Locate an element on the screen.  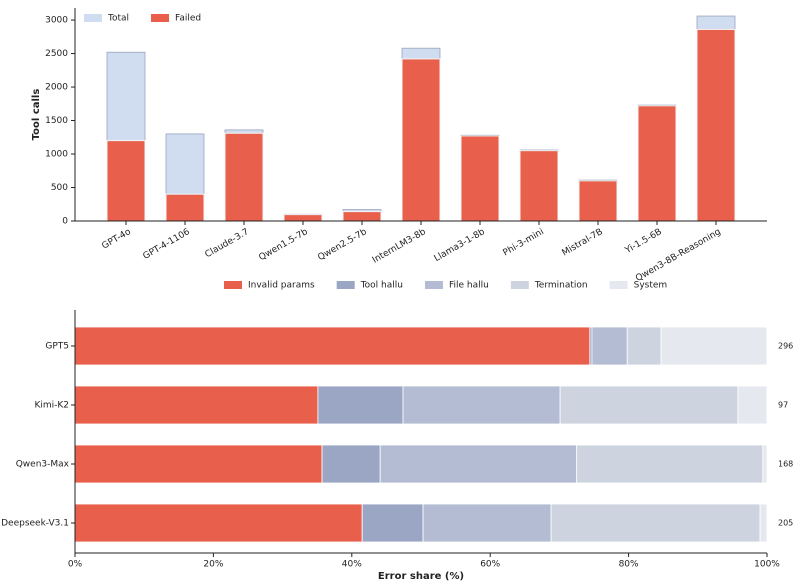
x-tick-label: 0% is located at coordinates (75, 565).